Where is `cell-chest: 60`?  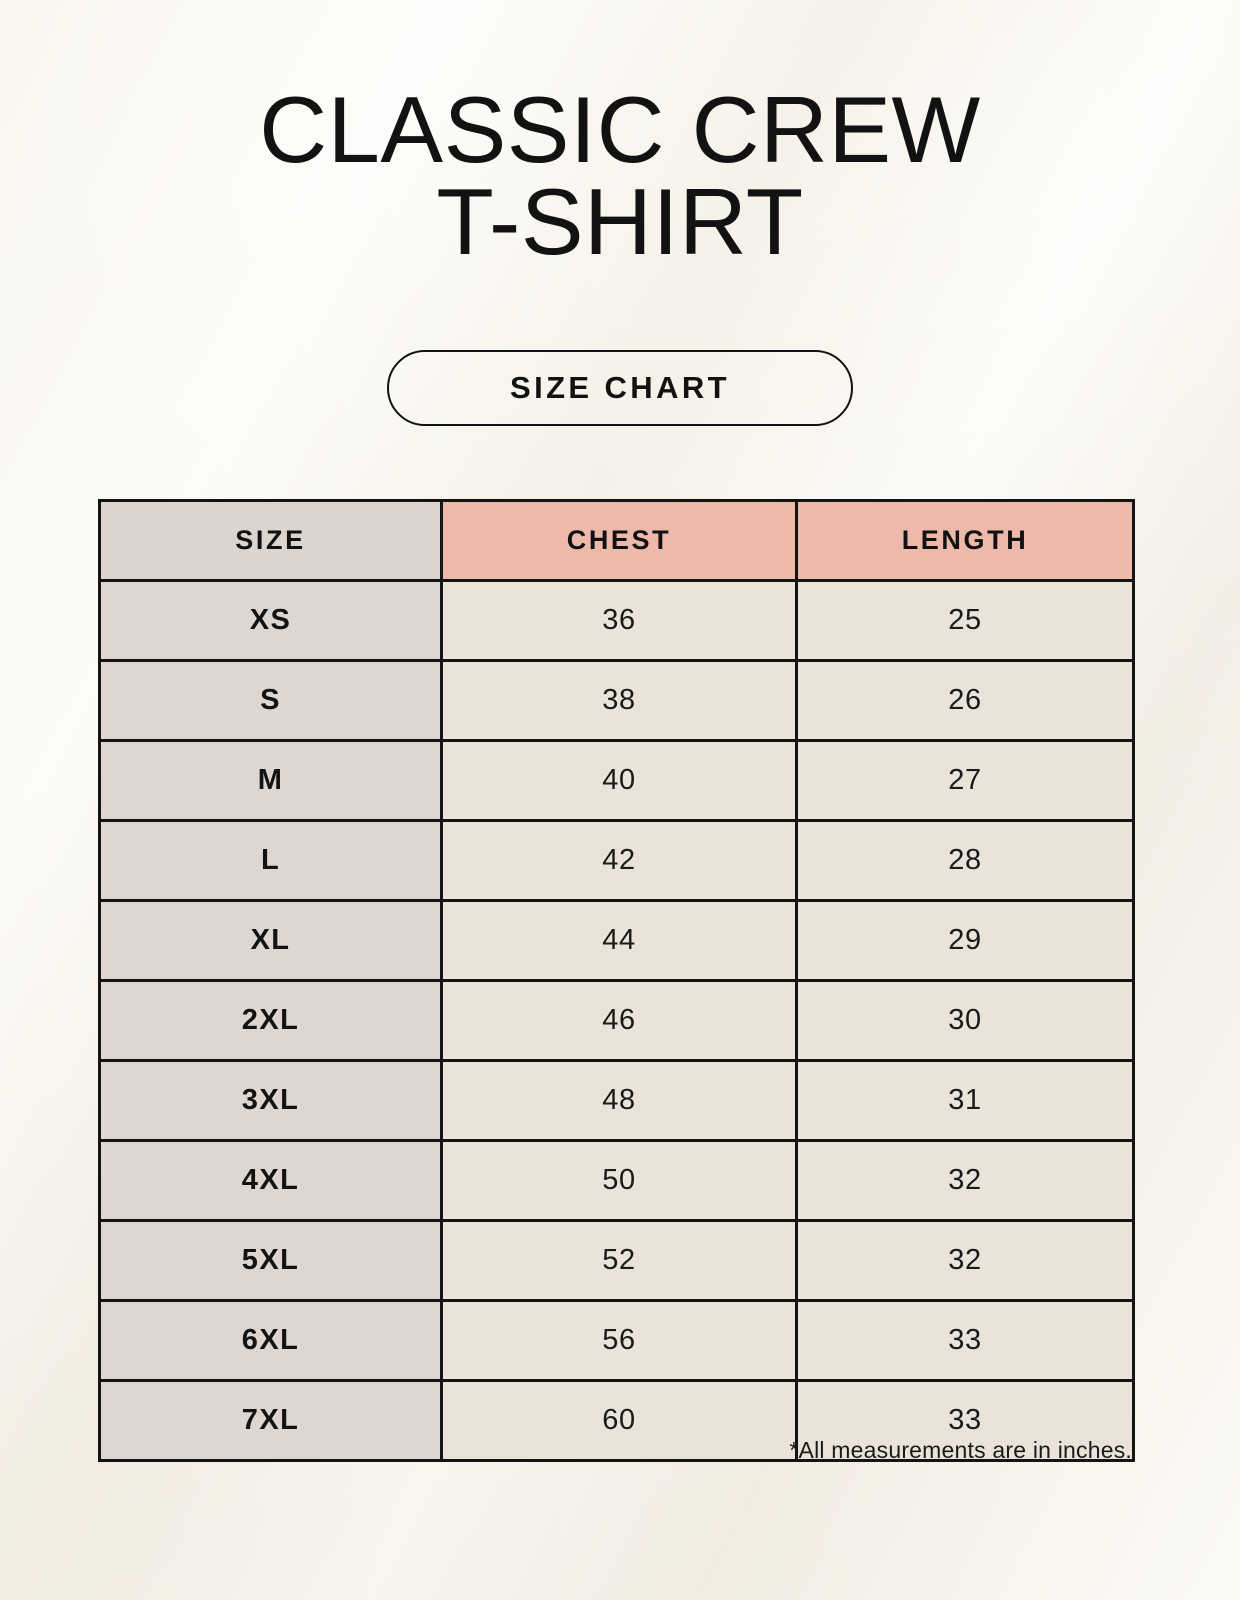
cell-chest: 60 is located at coordinates (619, 1420).